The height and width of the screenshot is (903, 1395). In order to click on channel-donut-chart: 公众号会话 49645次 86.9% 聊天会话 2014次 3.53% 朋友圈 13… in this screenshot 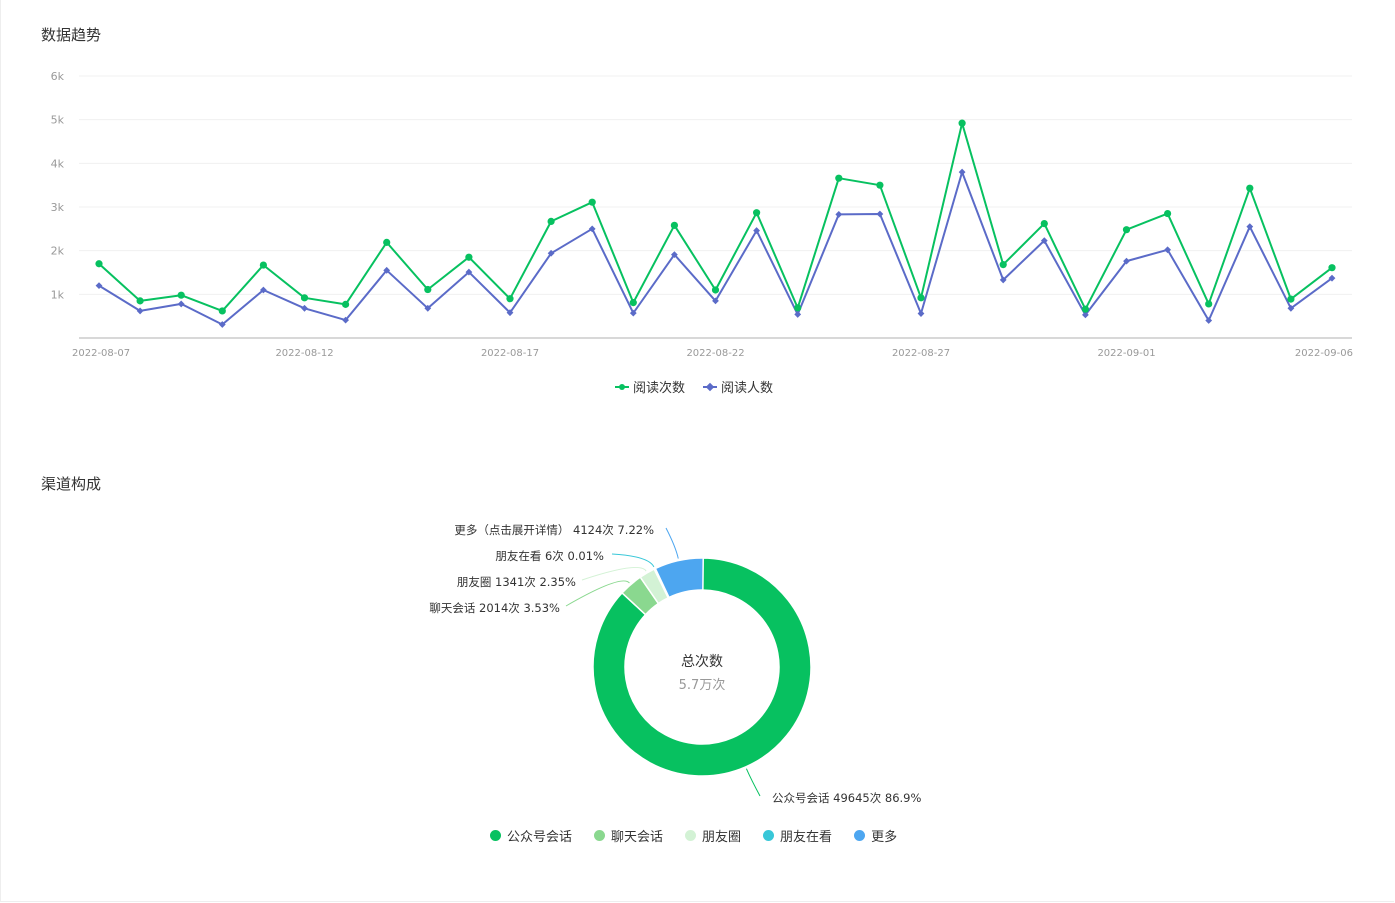, I will do `click(675, 664)`.